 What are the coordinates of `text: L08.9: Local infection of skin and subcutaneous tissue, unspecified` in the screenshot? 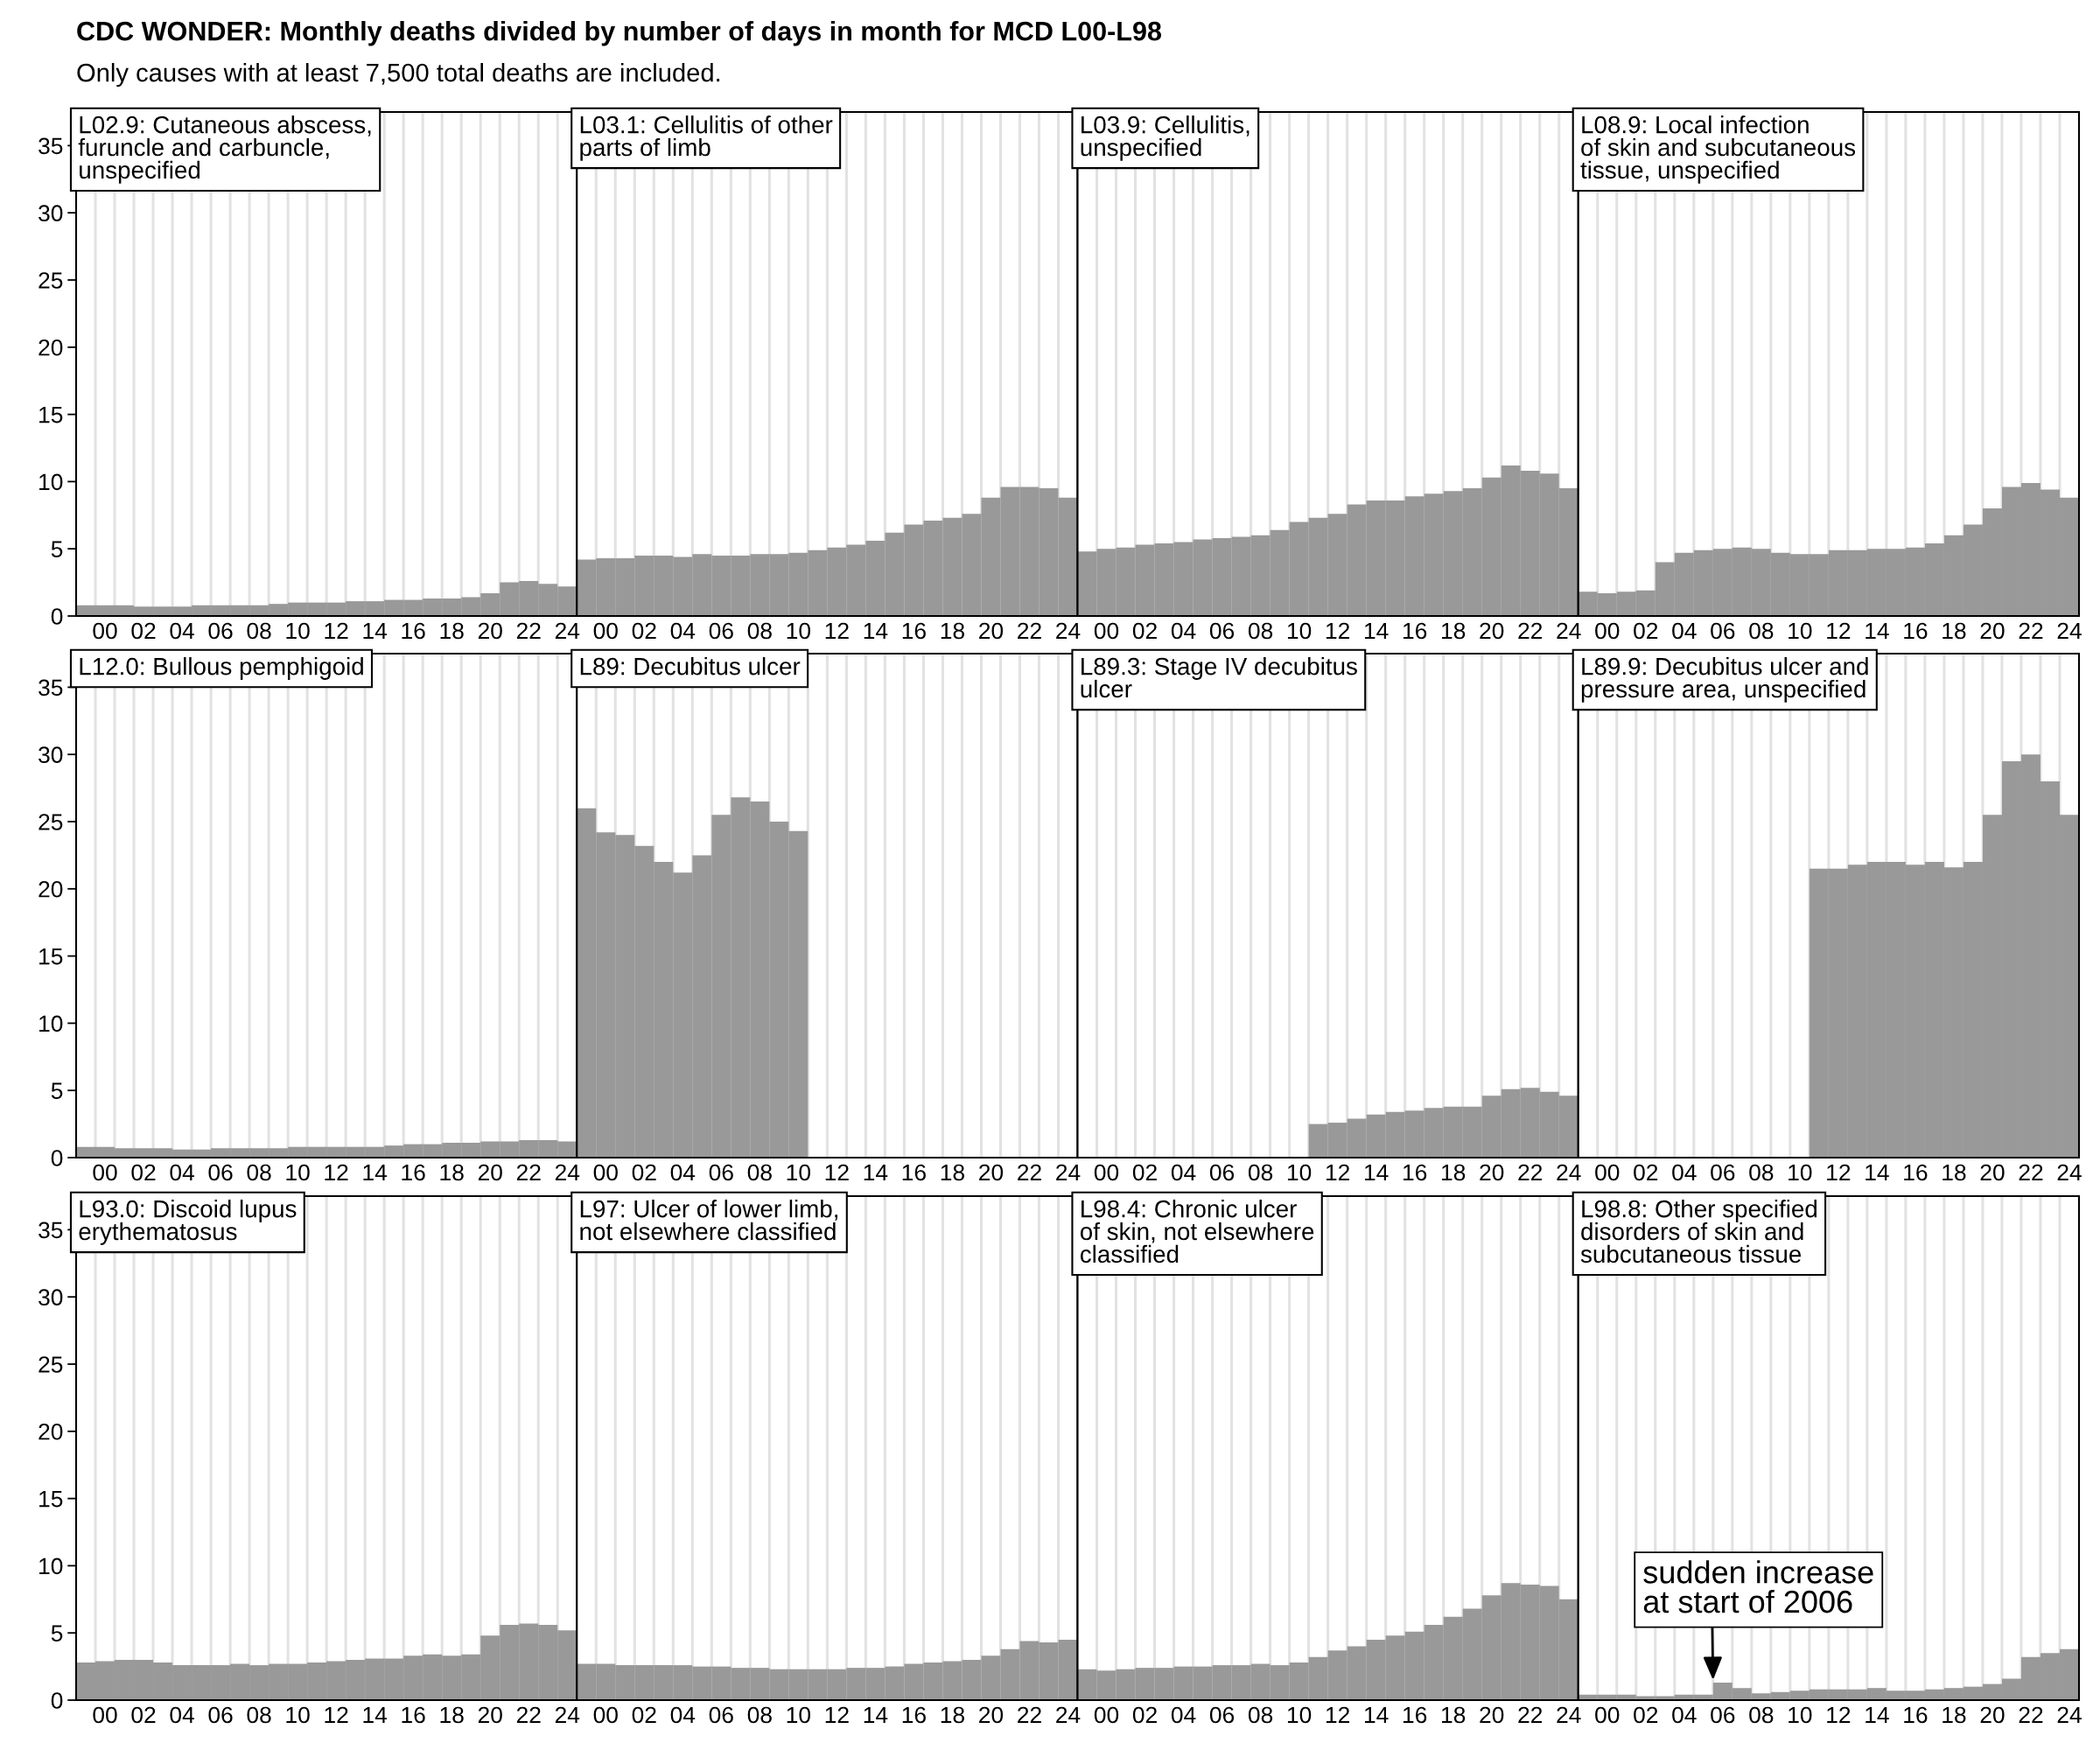 It's located at (1718, 150).